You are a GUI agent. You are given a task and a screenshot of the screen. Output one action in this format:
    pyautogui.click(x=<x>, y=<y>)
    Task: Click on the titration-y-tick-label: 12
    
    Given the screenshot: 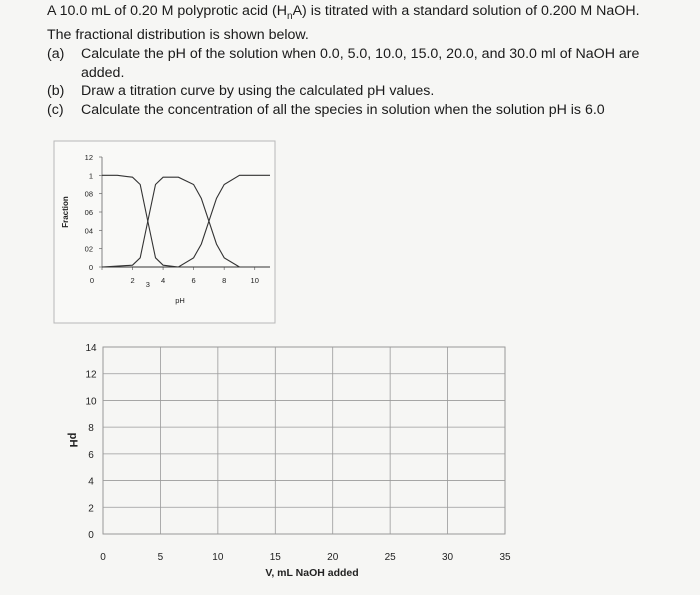 What is the action you would take?
    pyautogui.click(x=91, y=375)
    